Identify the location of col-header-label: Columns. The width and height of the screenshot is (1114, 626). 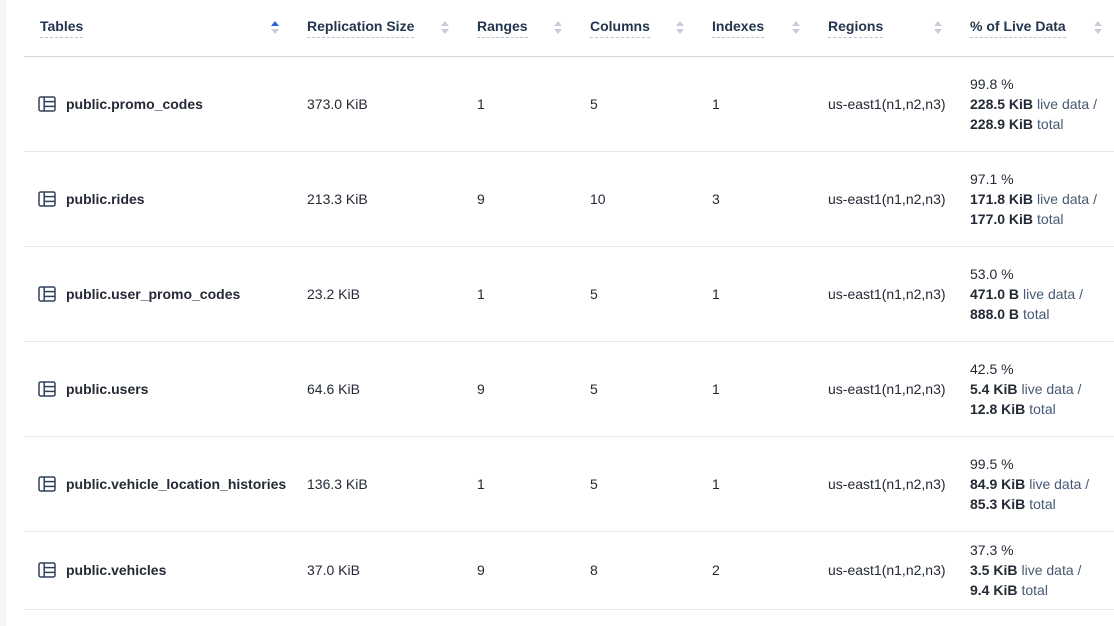
(620, 28).